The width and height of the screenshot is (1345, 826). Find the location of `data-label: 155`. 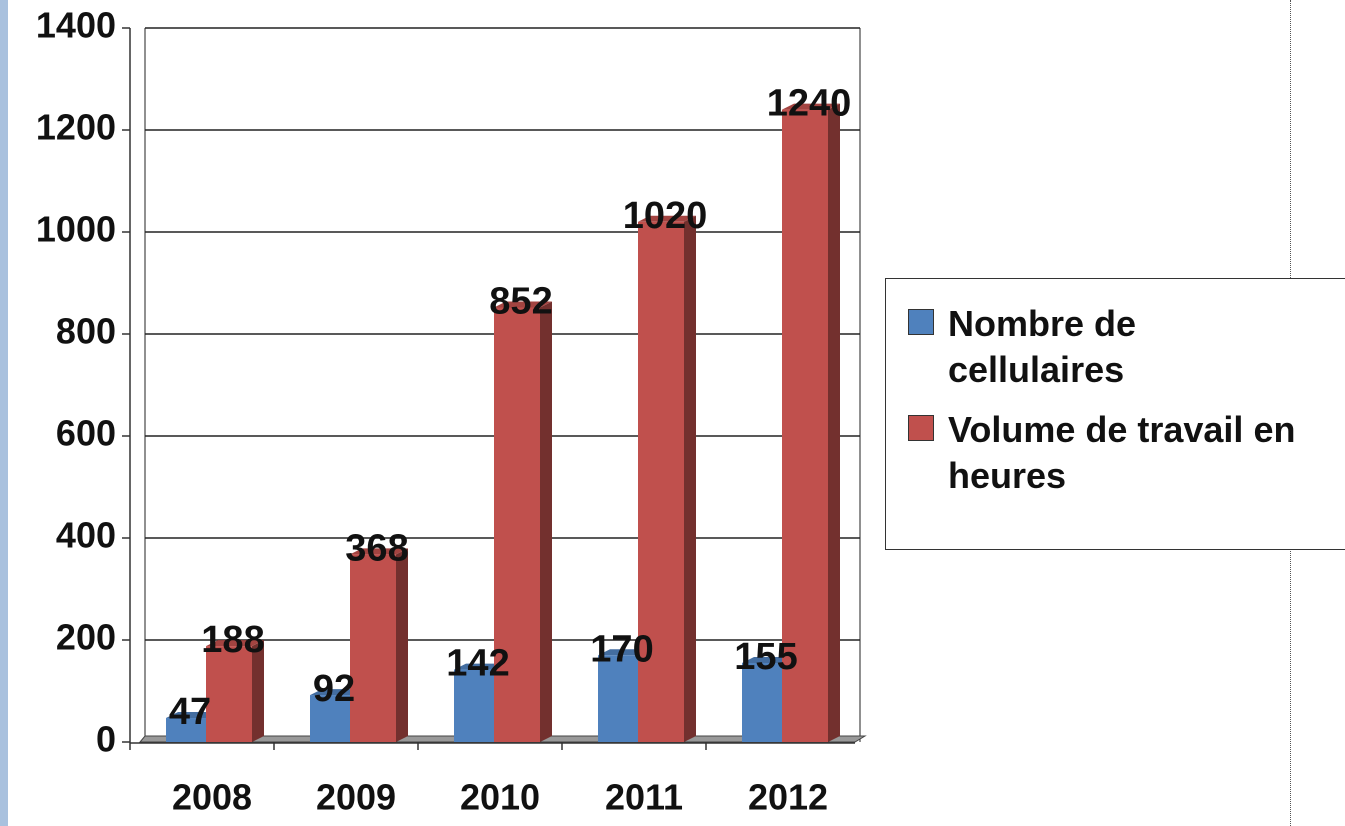

data-label: 155 is located at coordinates (765, 657).